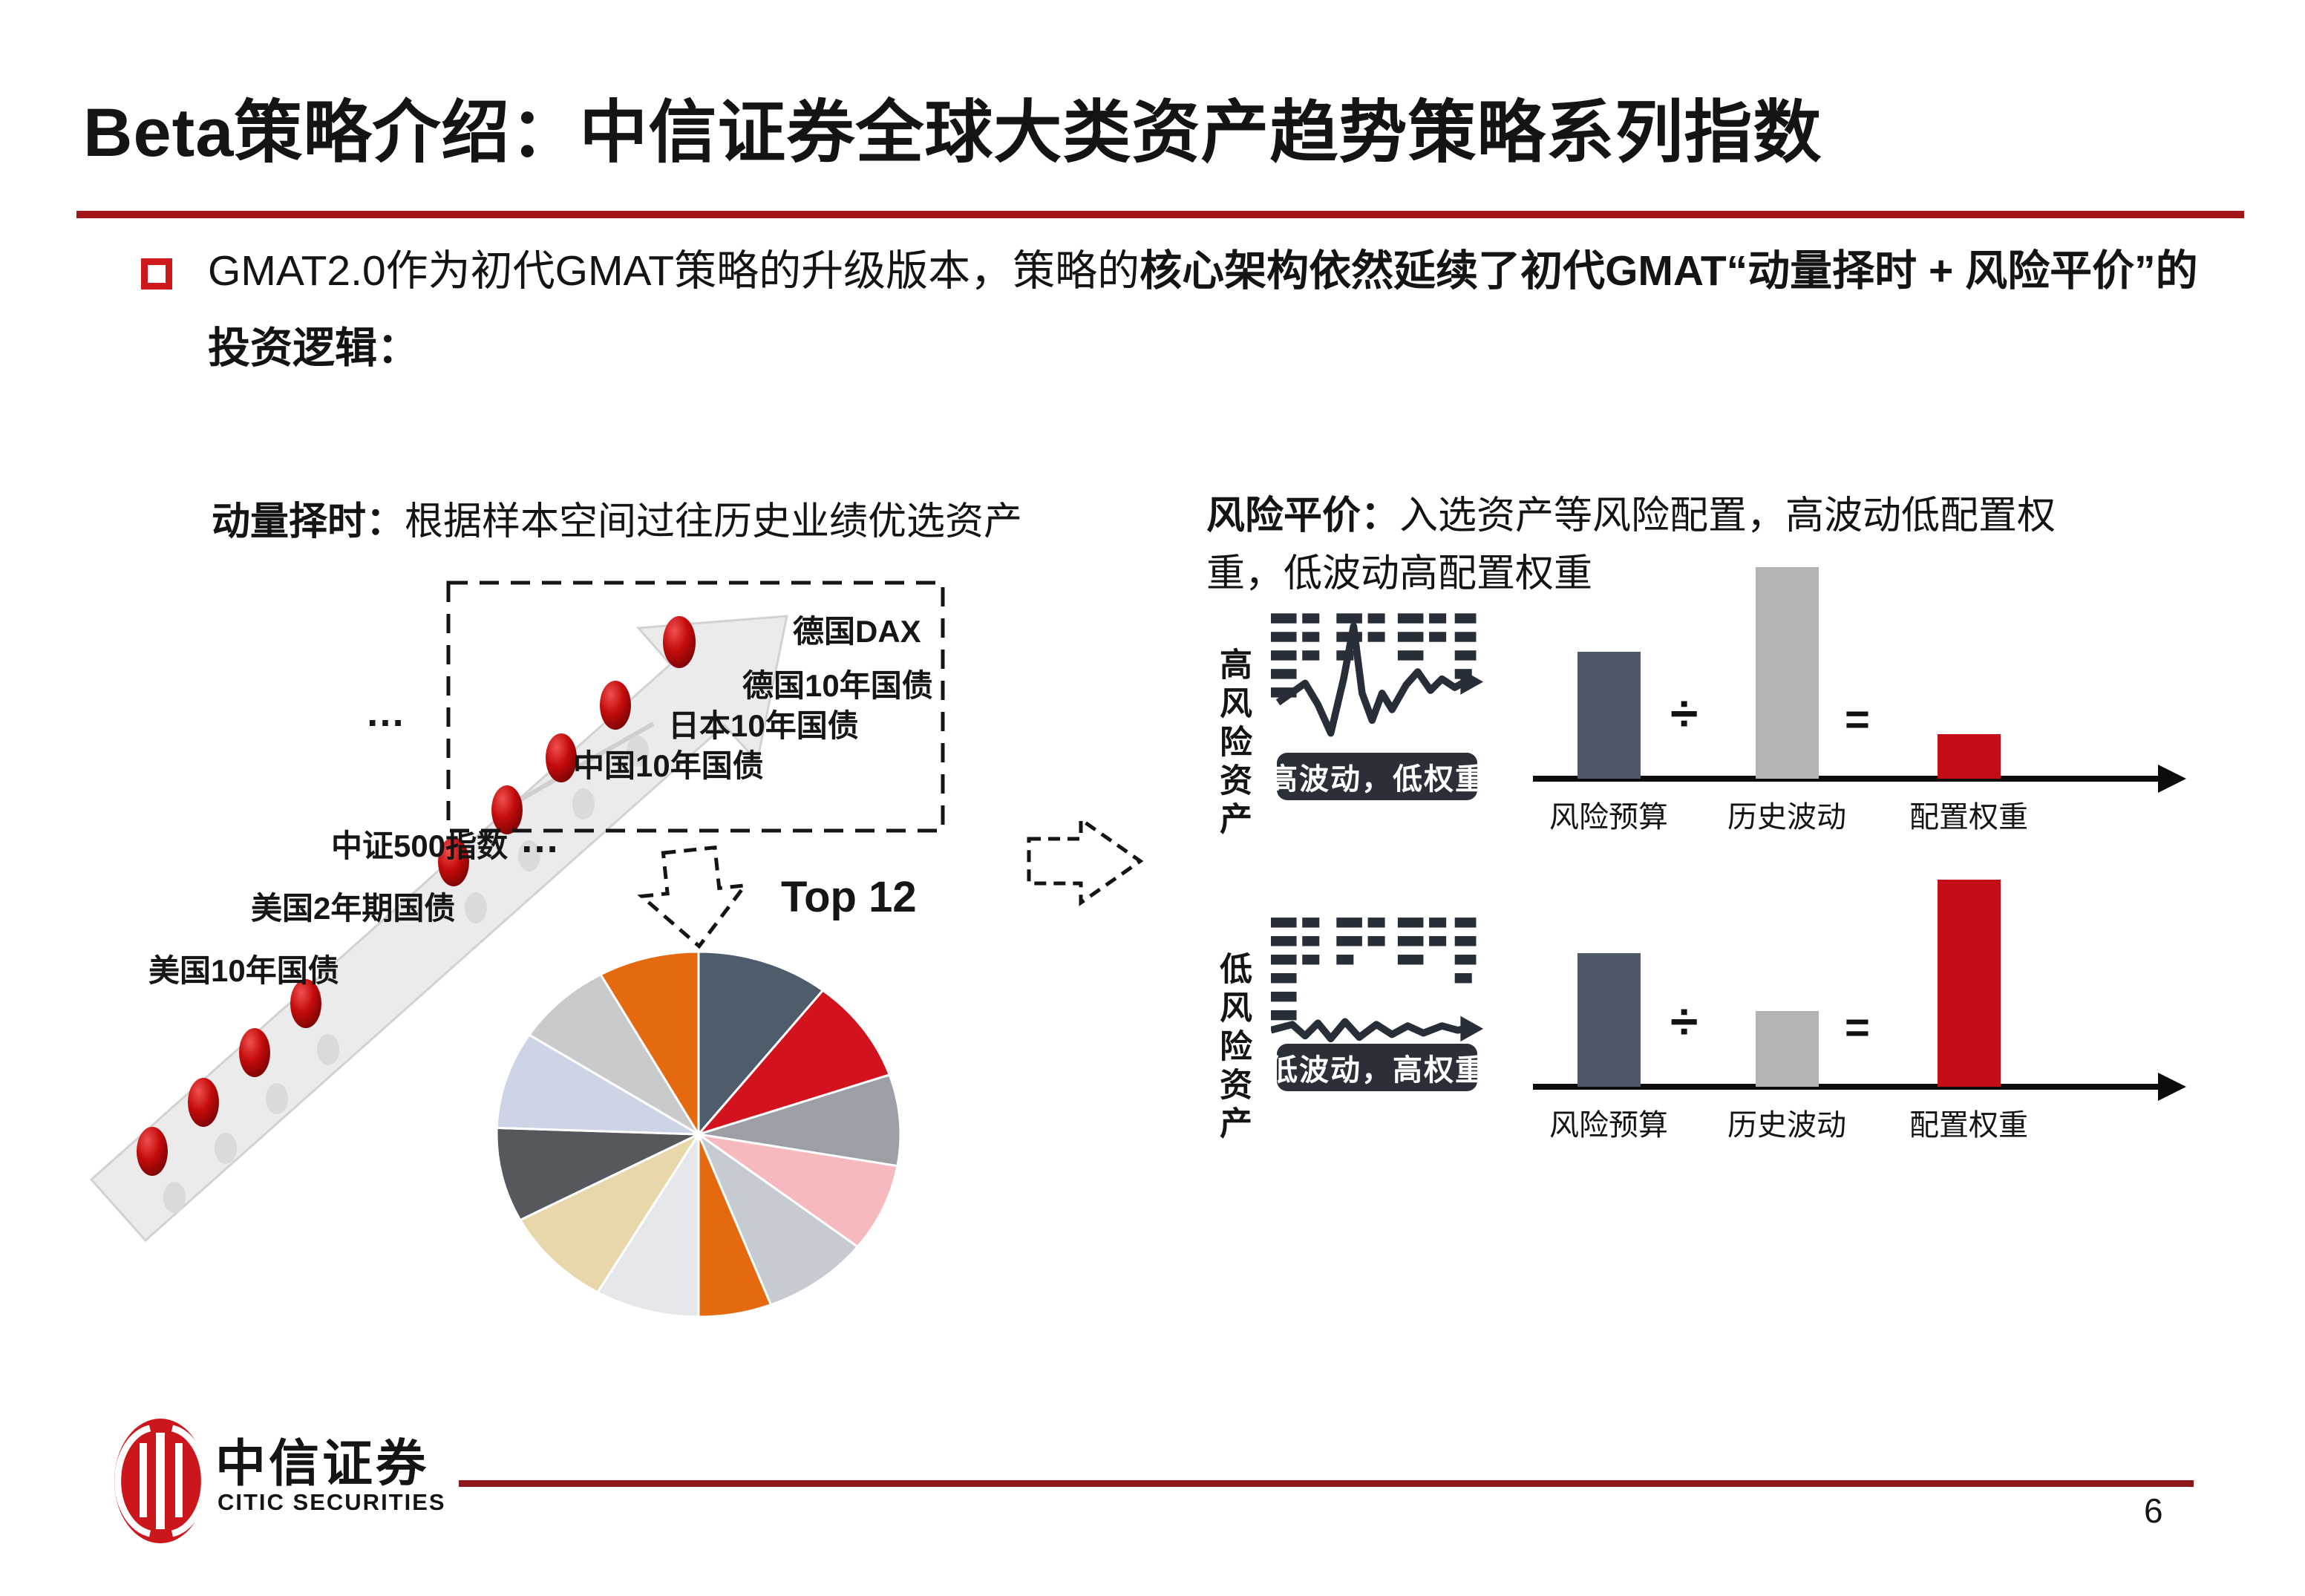  I want to click on bullet-paragraph-line2: 投资逻辑：, so click(313, 348).